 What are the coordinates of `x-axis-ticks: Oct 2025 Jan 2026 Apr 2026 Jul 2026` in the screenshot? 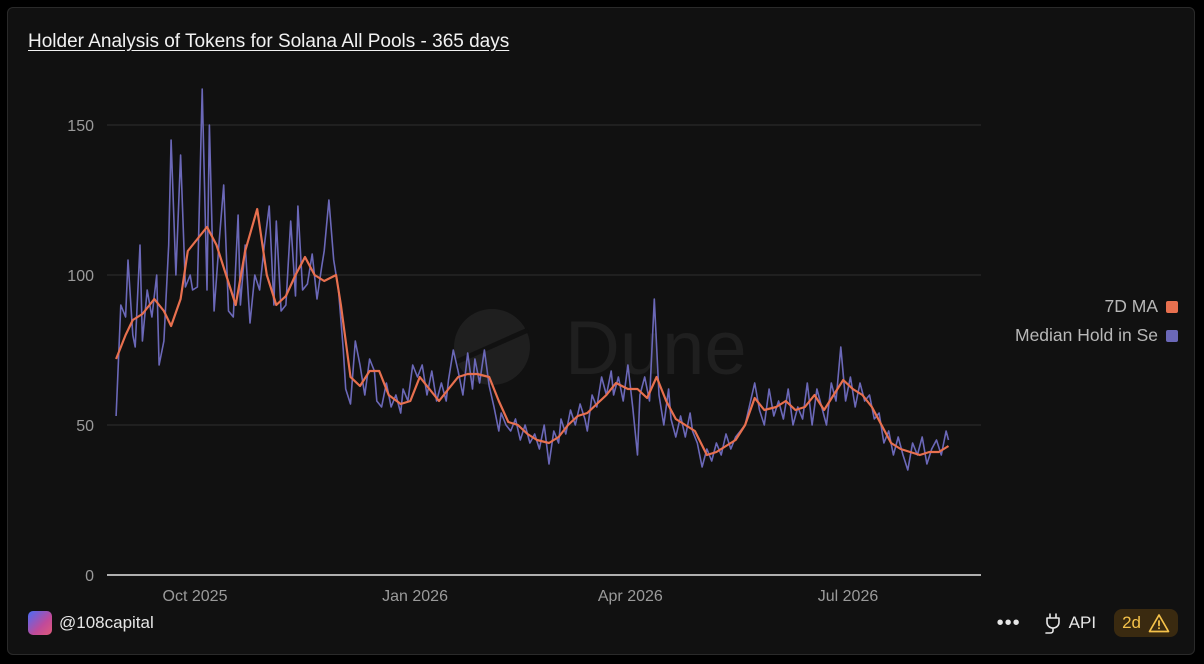 It's located at (521, 596).